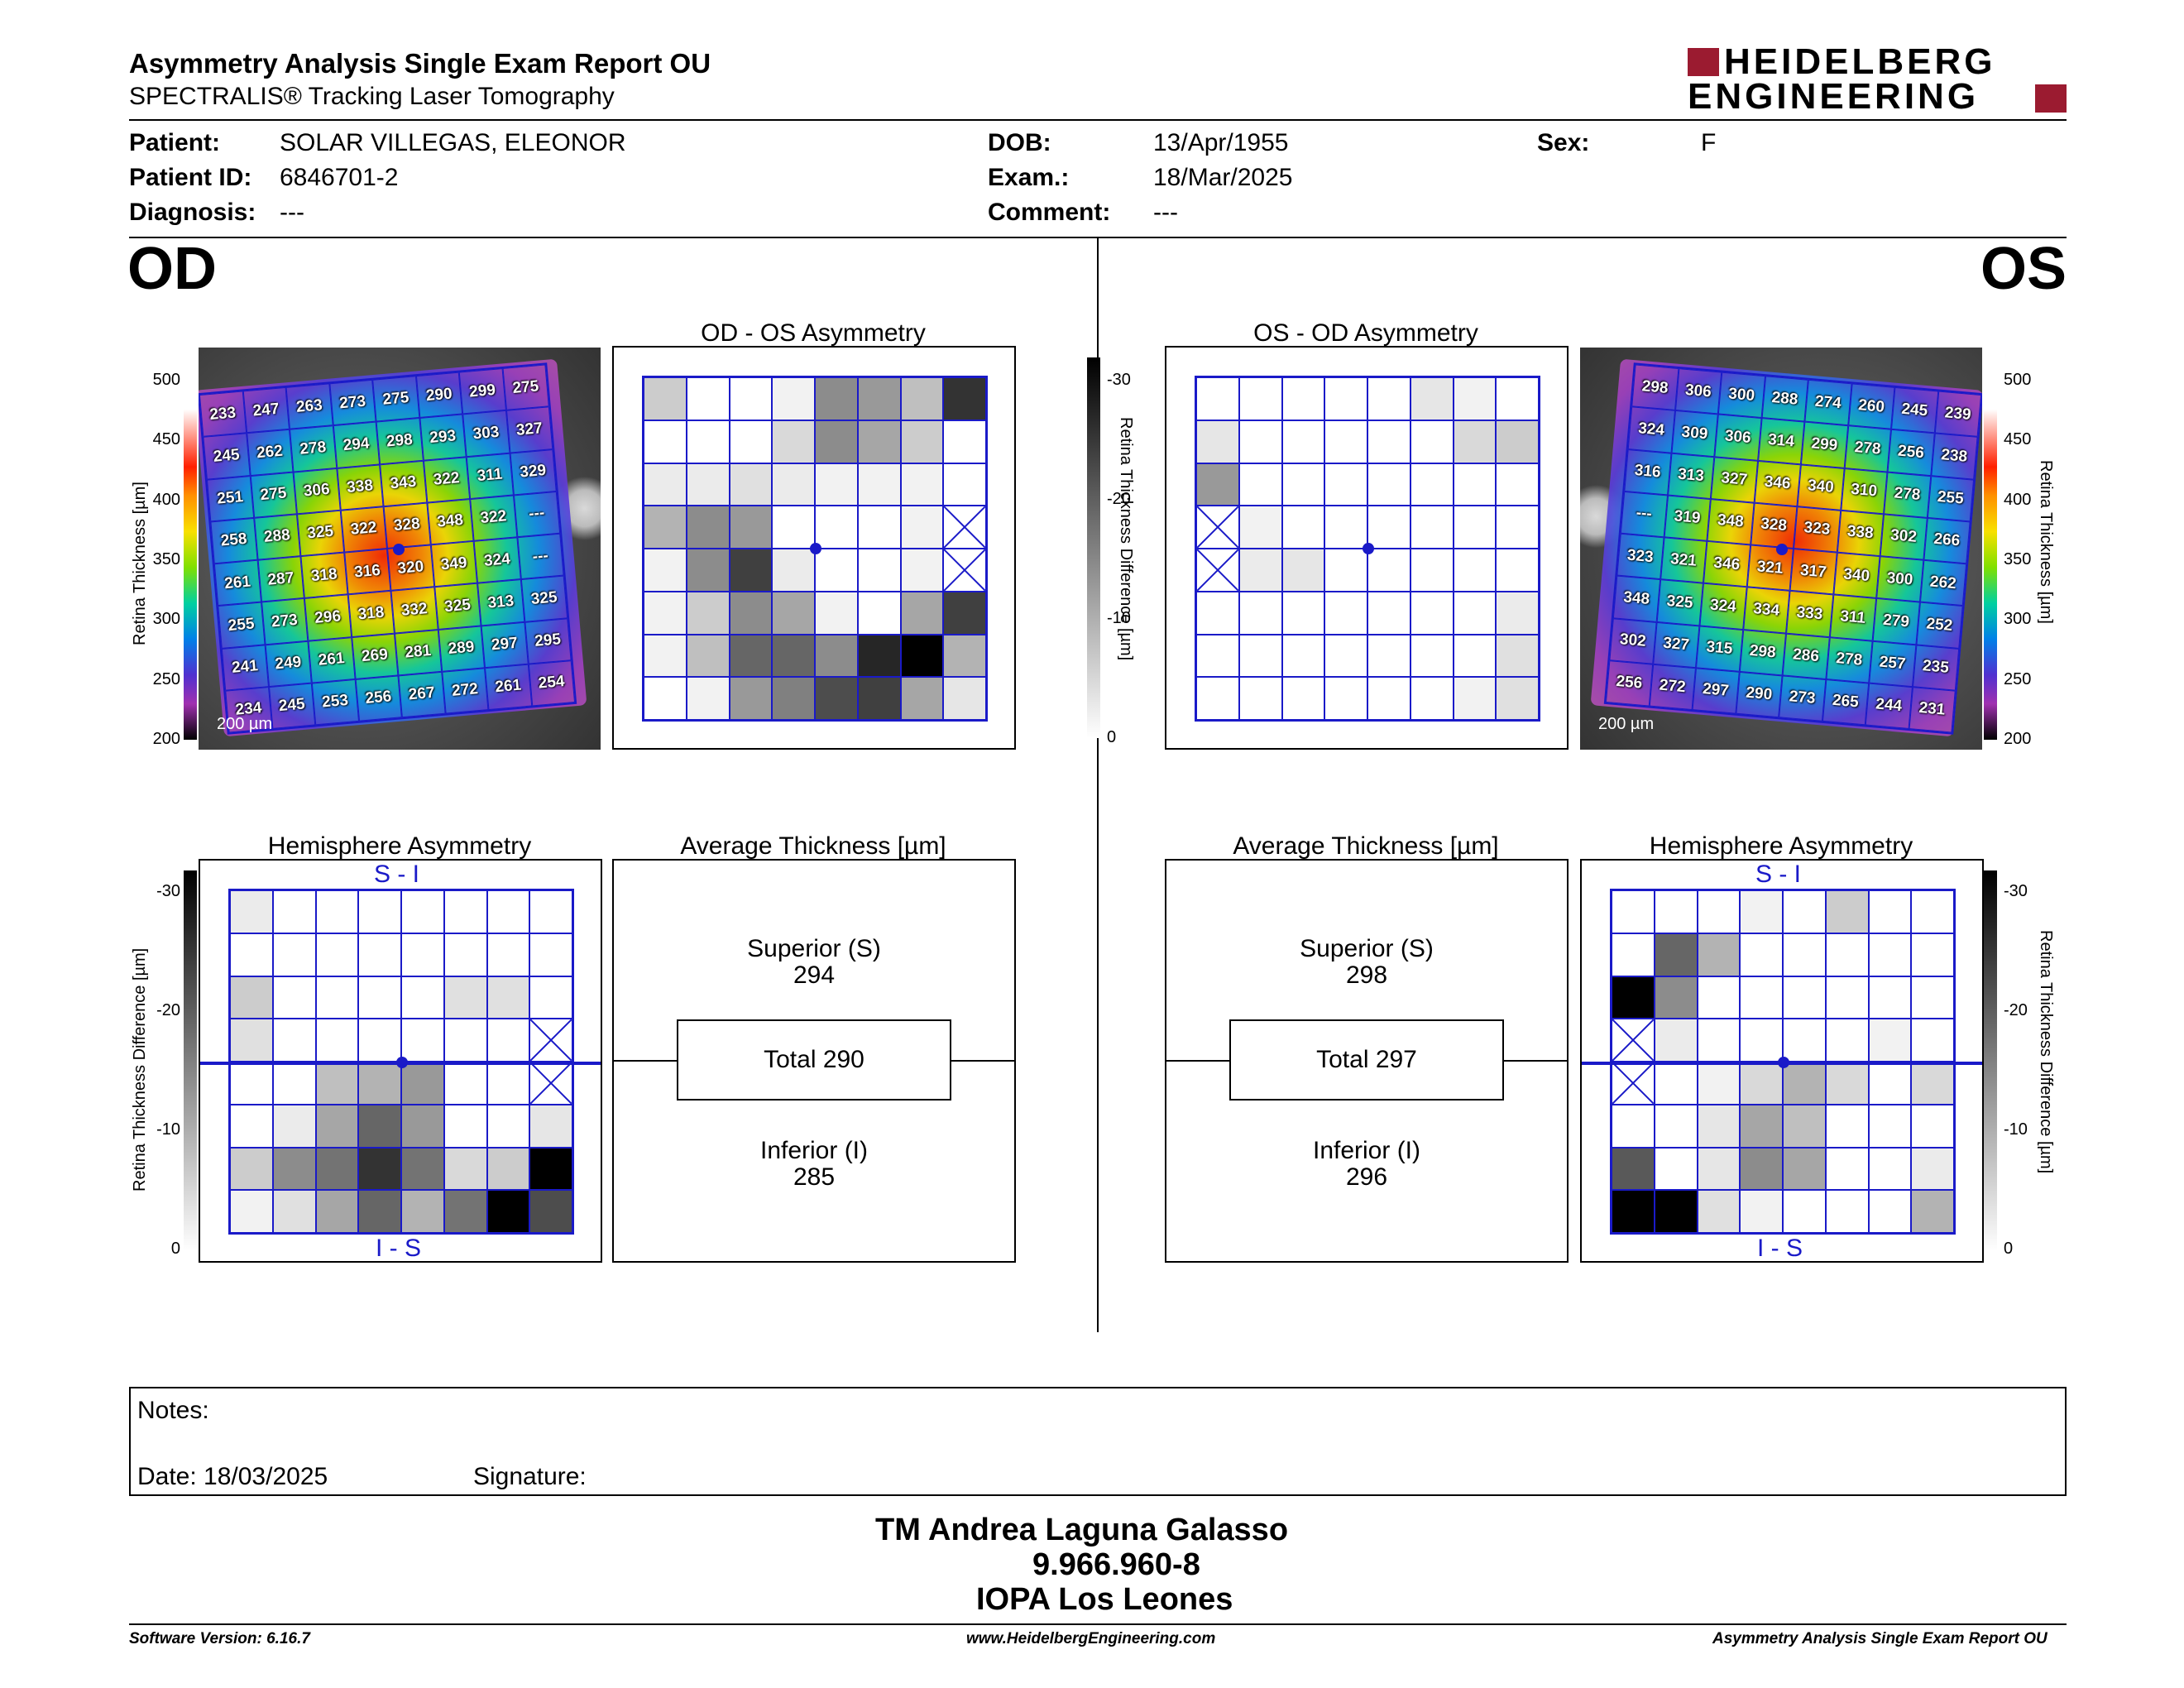  Describe the element at coordinates (1947, 540) in the screenshot. I see `thickness-cell: 266` at that location.